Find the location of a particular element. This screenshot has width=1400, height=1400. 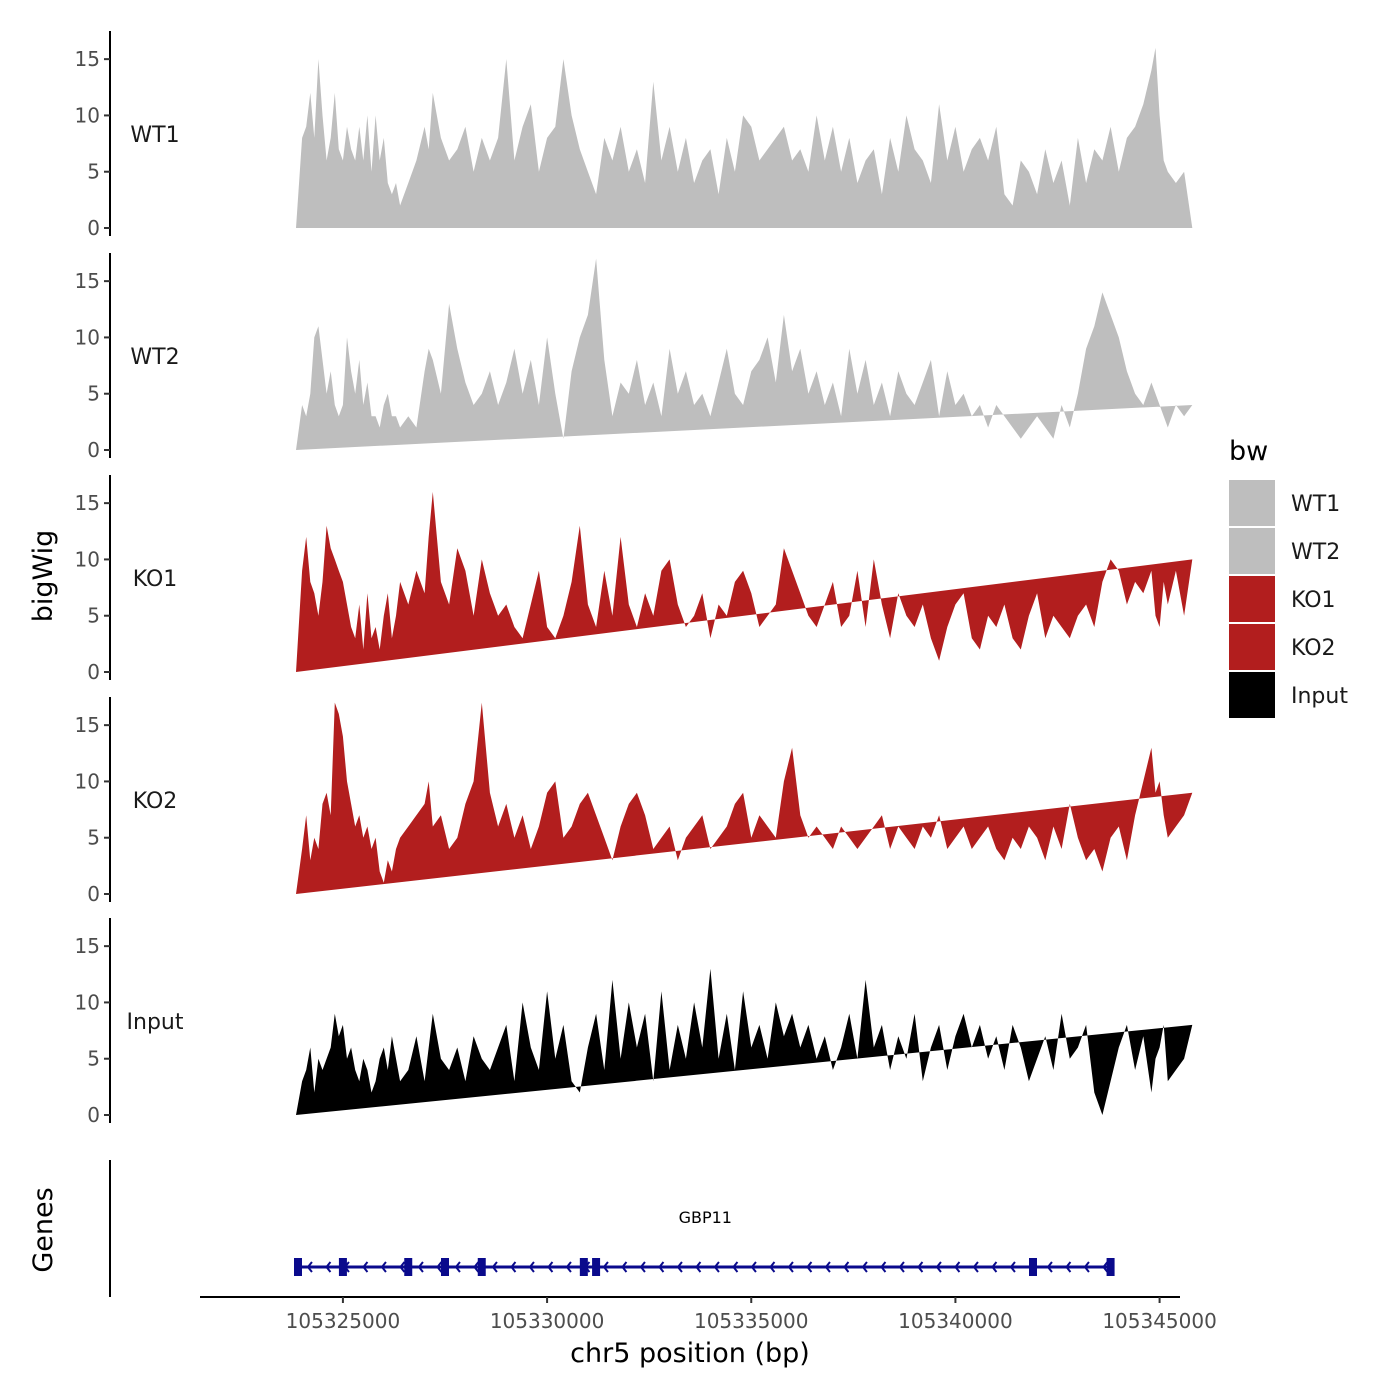

legend-title: bw is located at coordinates (1248, 451).